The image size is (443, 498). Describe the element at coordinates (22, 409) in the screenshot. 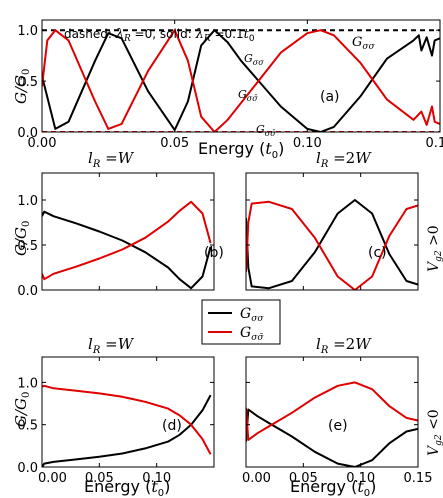

I see `ylabel-d: G/G0` at that location.